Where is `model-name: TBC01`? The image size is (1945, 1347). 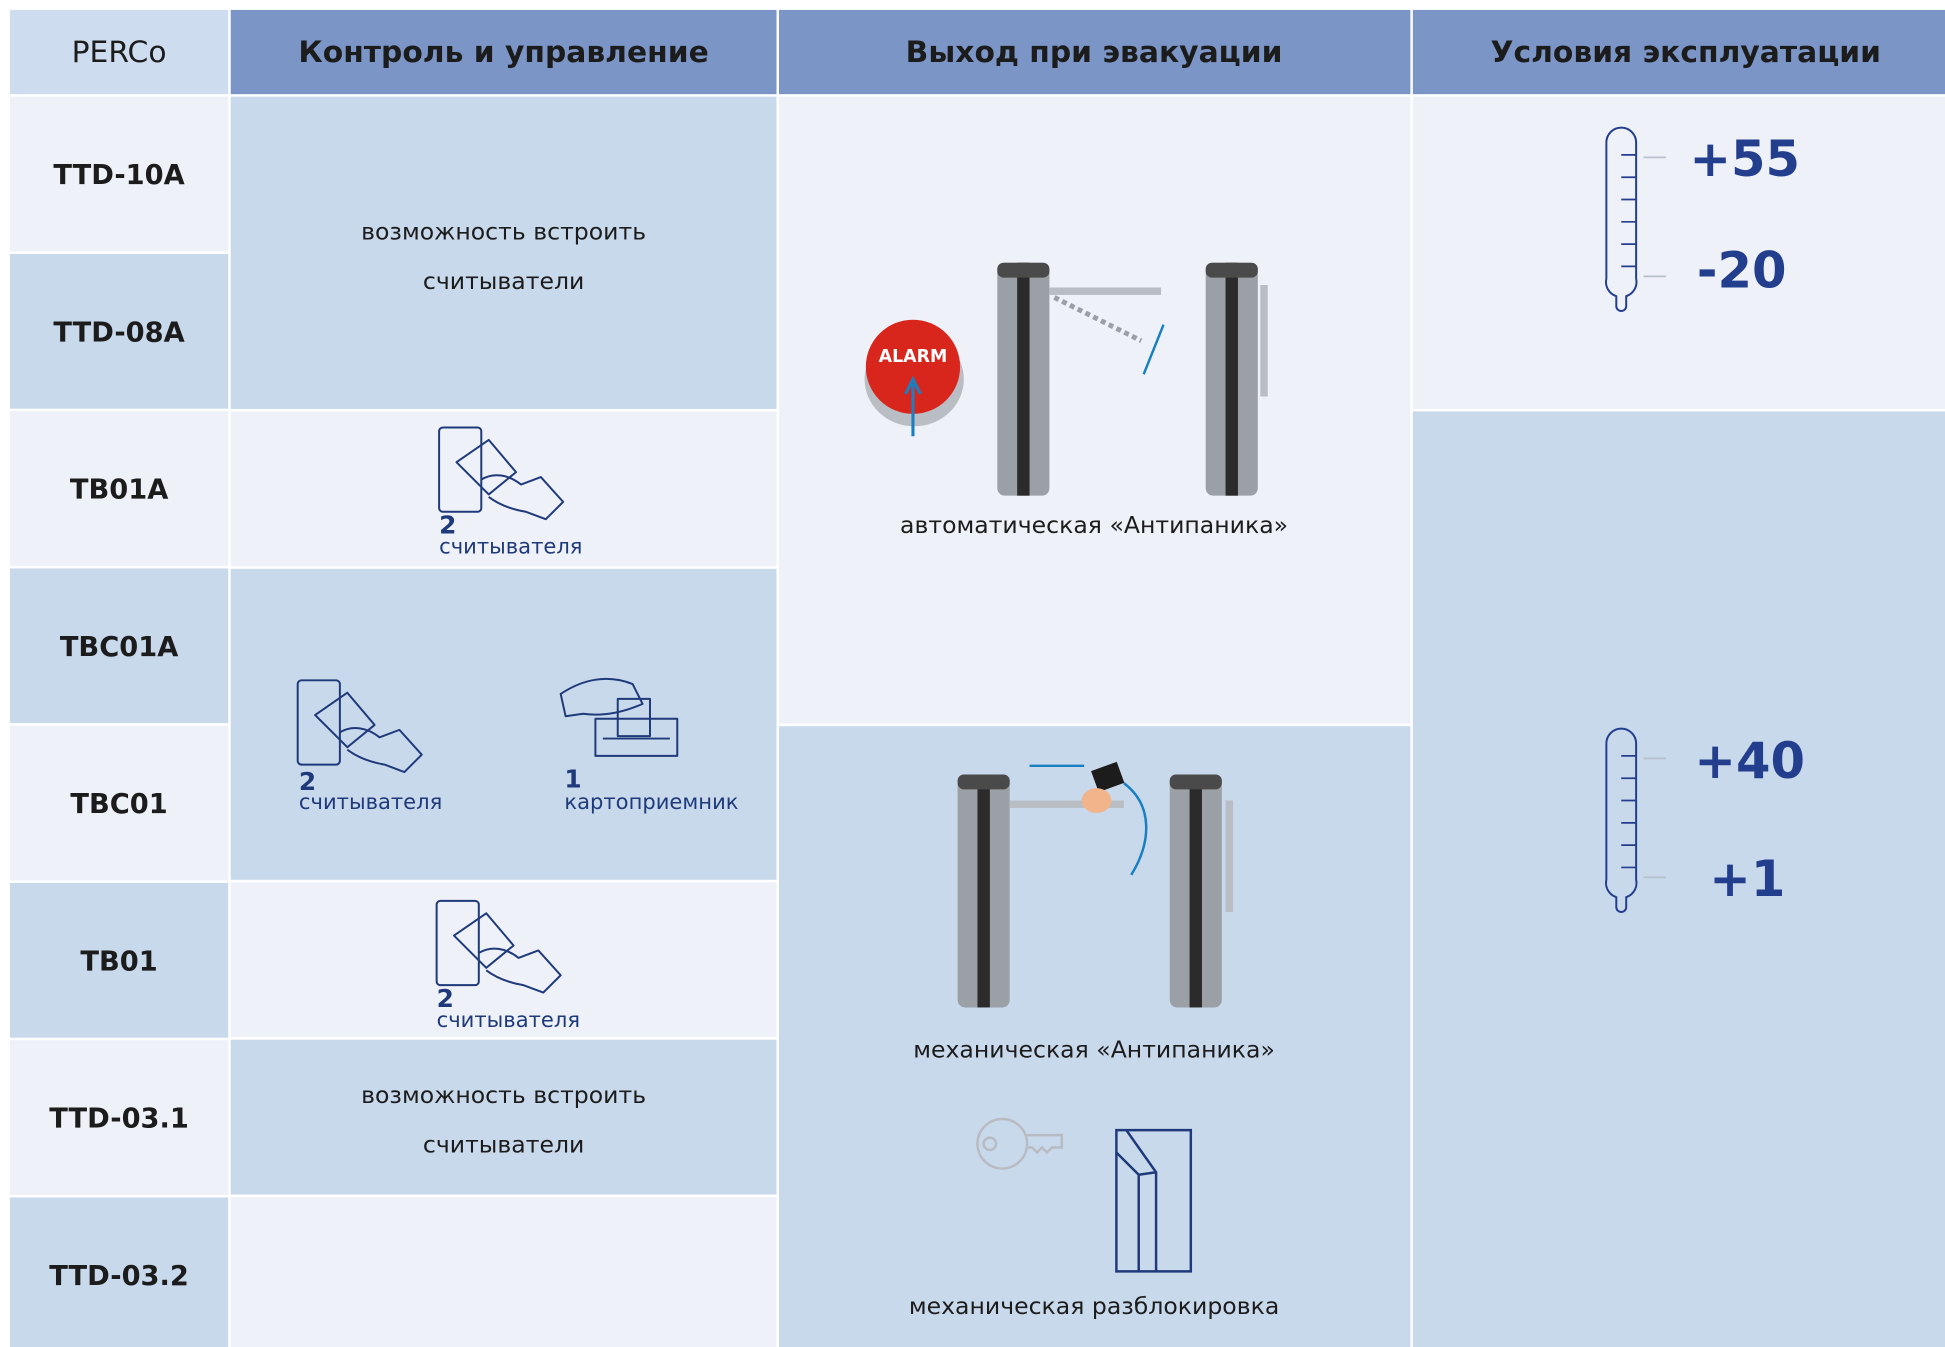 model-name: TBC01 is located at coordinates (118, 804).